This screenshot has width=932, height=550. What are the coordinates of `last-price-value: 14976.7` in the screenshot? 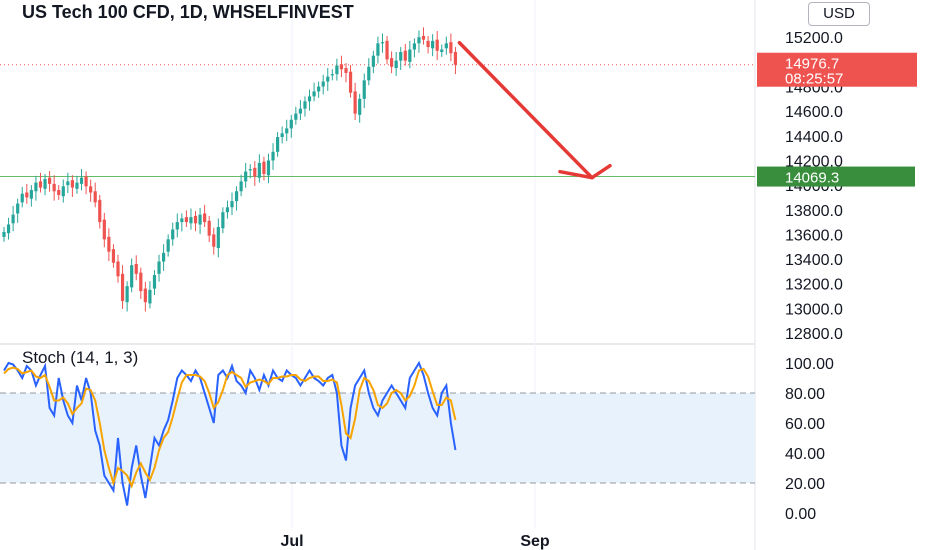 It's located at (812, 64).